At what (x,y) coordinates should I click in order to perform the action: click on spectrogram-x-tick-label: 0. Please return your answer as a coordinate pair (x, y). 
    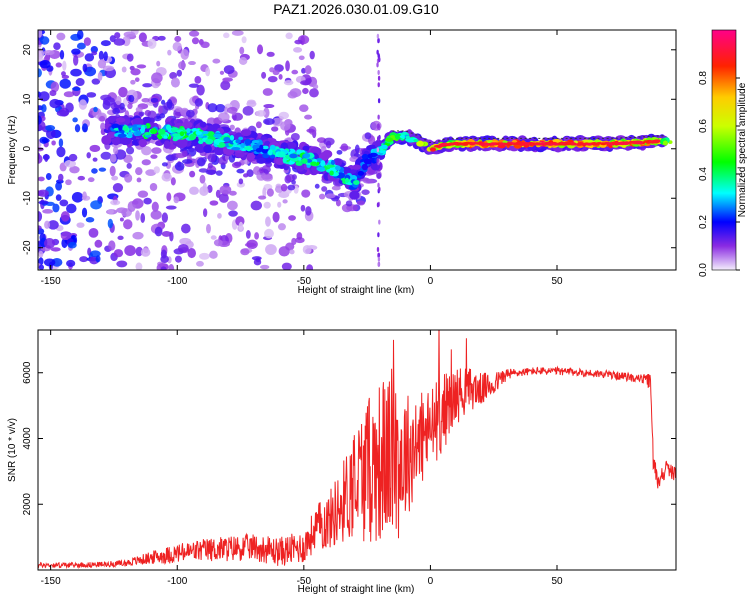
    Looking at the image, I should click on (431, 281).